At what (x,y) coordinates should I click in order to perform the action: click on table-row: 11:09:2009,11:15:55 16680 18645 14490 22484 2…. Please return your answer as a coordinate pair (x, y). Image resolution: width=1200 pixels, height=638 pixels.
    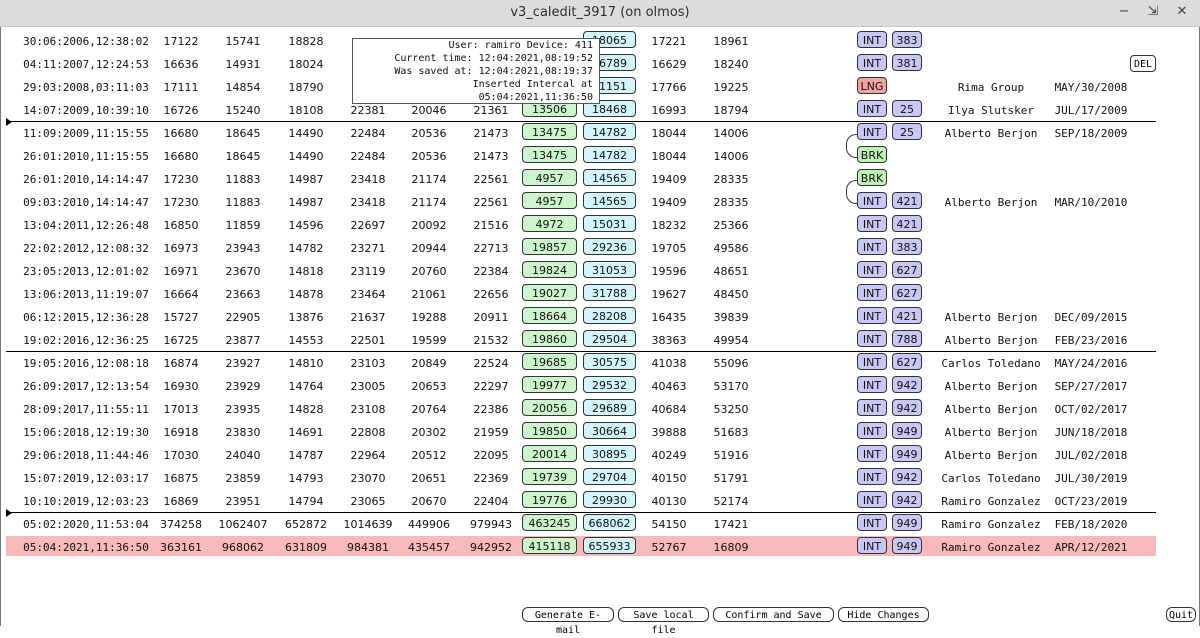
    Looking at the image, I should click on (600, 133).